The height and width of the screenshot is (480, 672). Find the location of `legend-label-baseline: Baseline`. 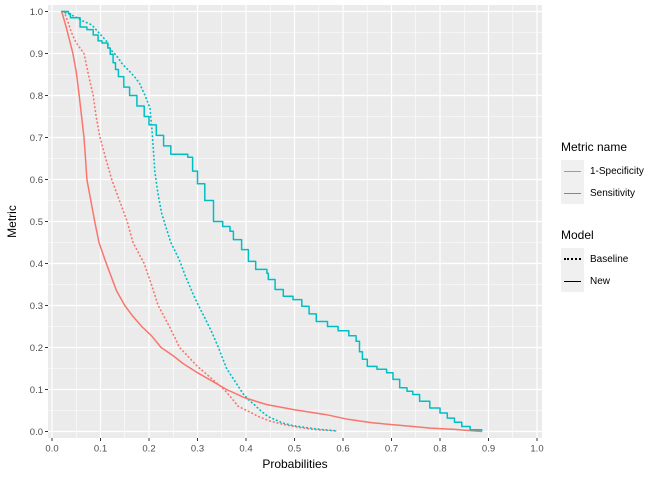

legend-label-baseline: Baseline is located at coordinates (609, 259).